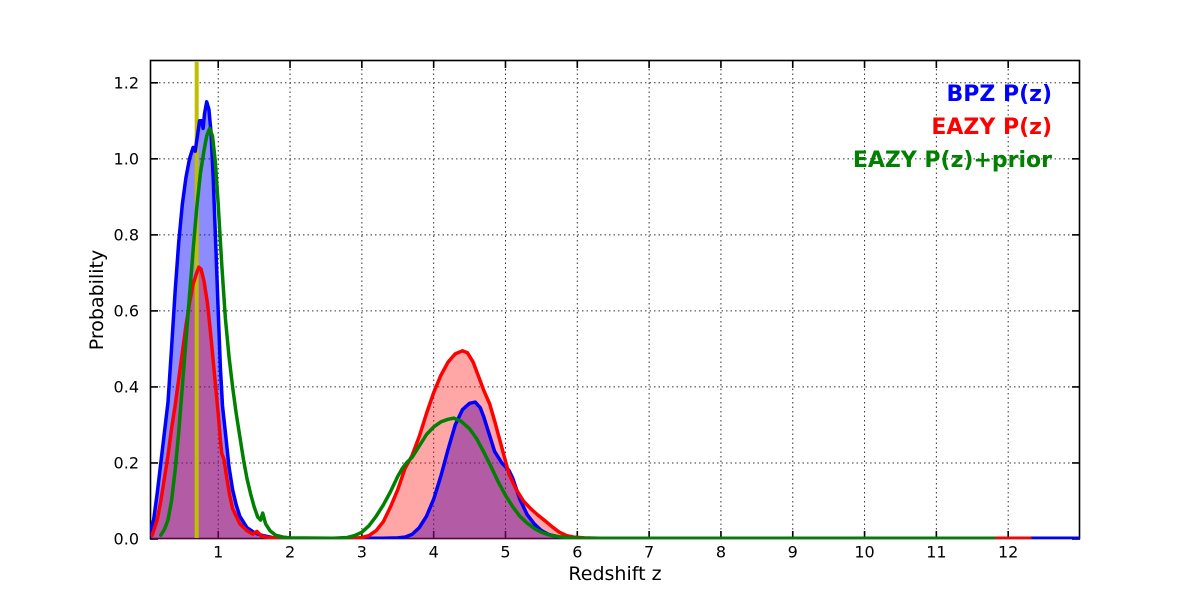 The width and height of the screenshot is (1200, 600). I want to click on svg-text: 0.0, so click(126, 539).